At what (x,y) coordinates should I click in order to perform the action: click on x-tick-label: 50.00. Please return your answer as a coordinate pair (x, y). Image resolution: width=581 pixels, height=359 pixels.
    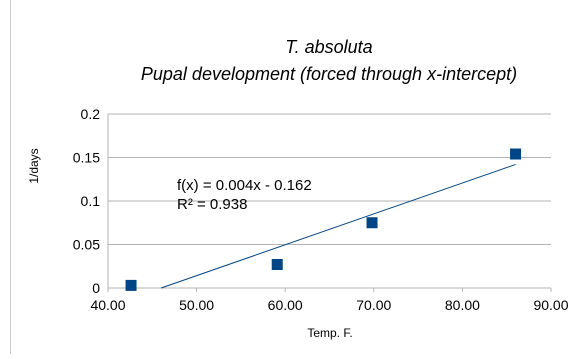
    Looking at the image, I should click on (196, 305).